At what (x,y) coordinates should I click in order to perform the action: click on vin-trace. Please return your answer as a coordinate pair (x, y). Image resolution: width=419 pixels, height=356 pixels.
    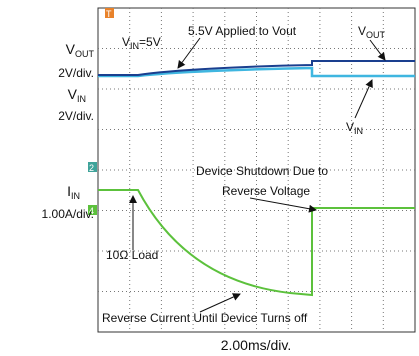
    Looking at the image, I should click on (256, 72).